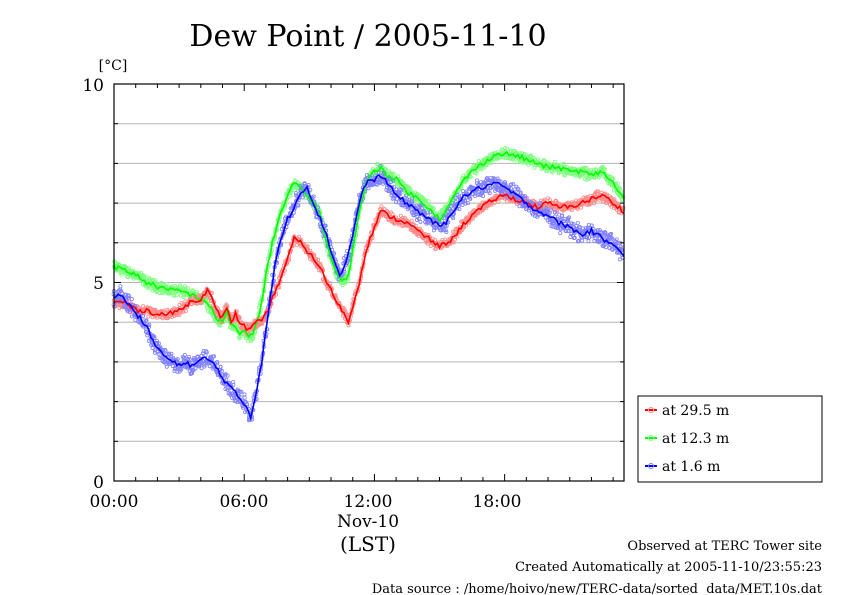 The height and width of the screenshot is (595, 842). Describe the element at coordinates (93, 86) in the screenshot. I see `y-tick-label-10: 10` at that location.